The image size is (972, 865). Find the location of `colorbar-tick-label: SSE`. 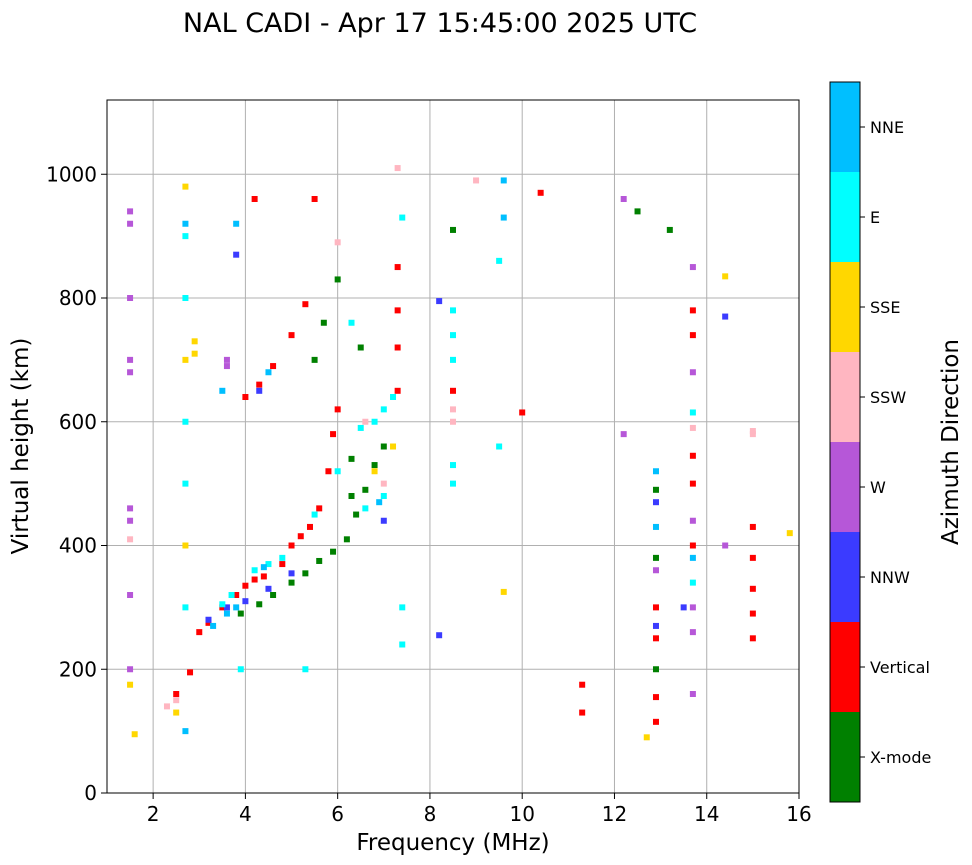

colorbar-tick-label: SSE is located at coordinates (885, 307).